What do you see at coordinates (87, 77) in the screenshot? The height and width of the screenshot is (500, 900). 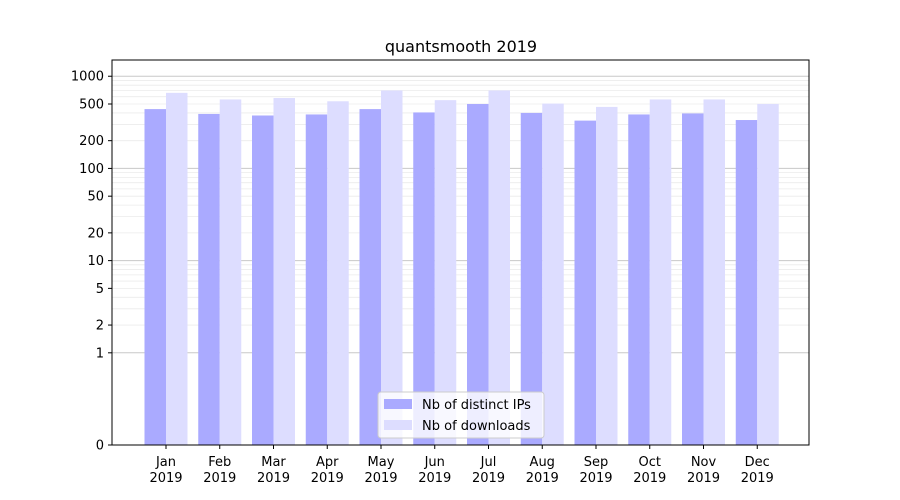 I see `y-tick-label: 1000` at bounding box center [87, 77].